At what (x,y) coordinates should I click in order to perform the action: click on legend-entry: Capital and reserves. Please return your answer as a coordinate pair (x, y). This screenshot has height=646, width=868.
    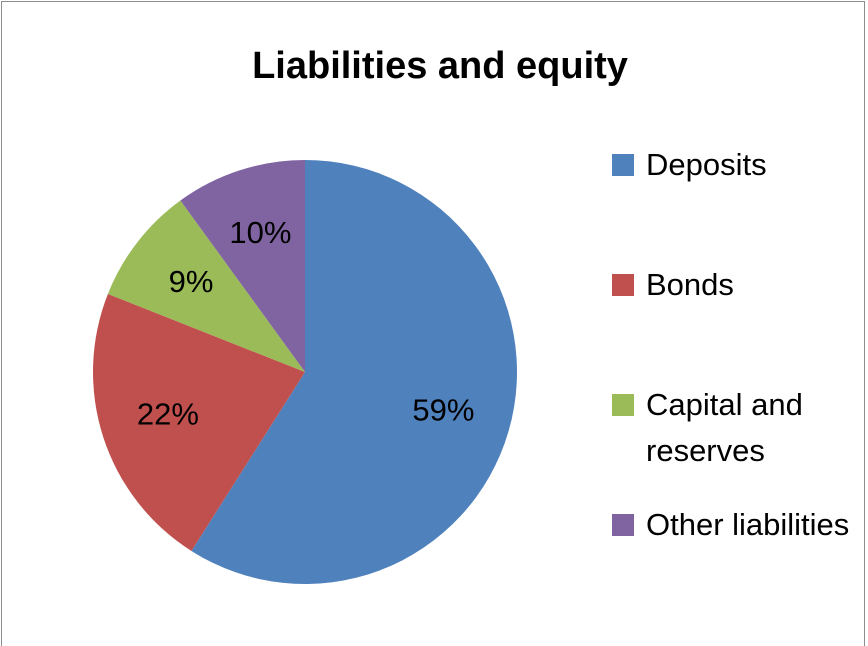
    Looking at the image, I should click on (732, 428).